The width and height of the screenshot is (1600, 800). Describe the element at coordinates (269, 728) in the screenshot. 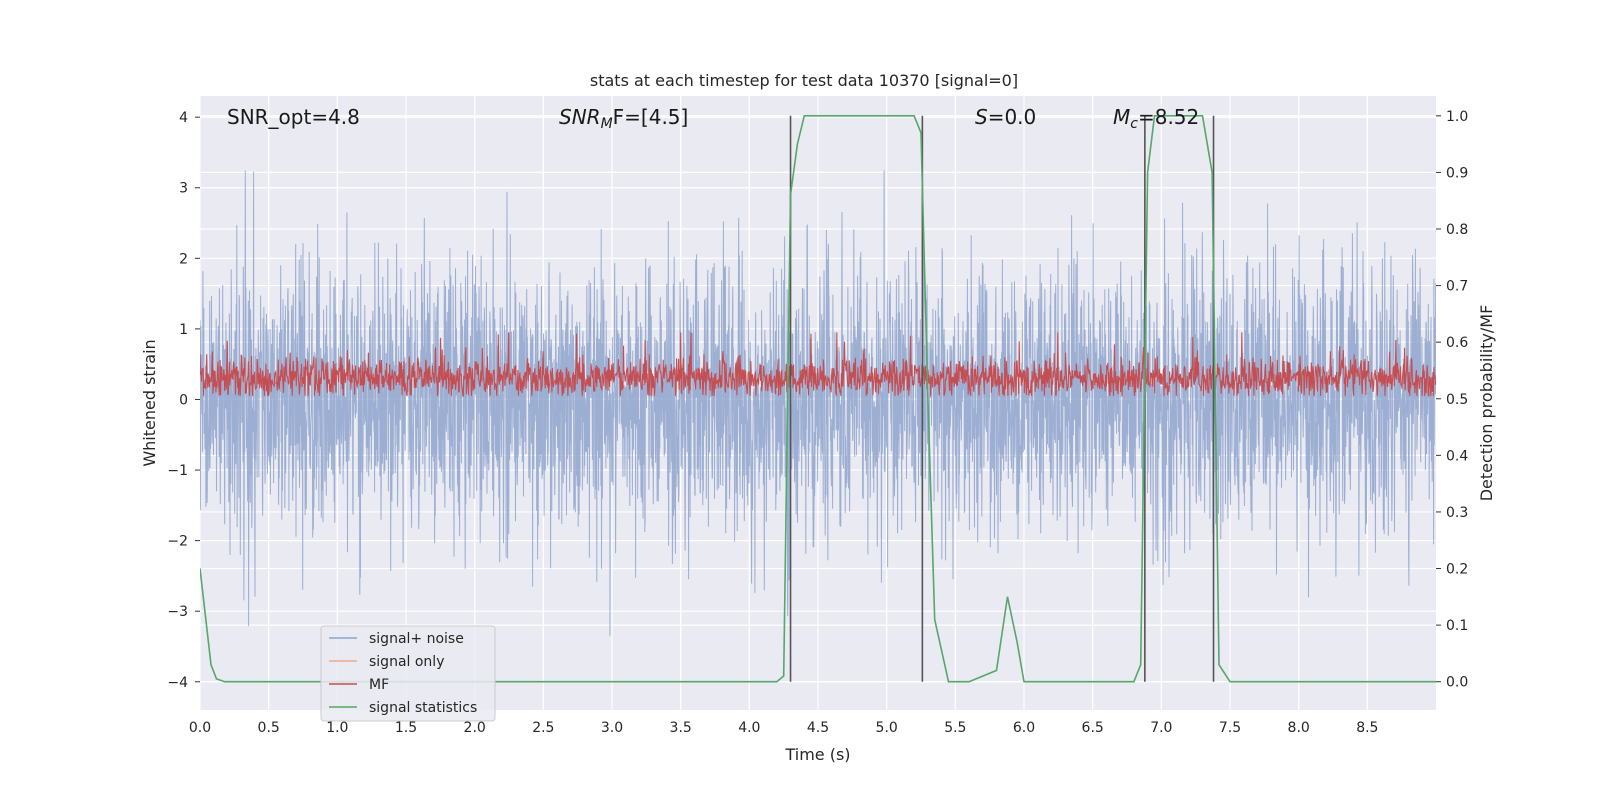

I see `x-tick-label: 0.5` at that location.